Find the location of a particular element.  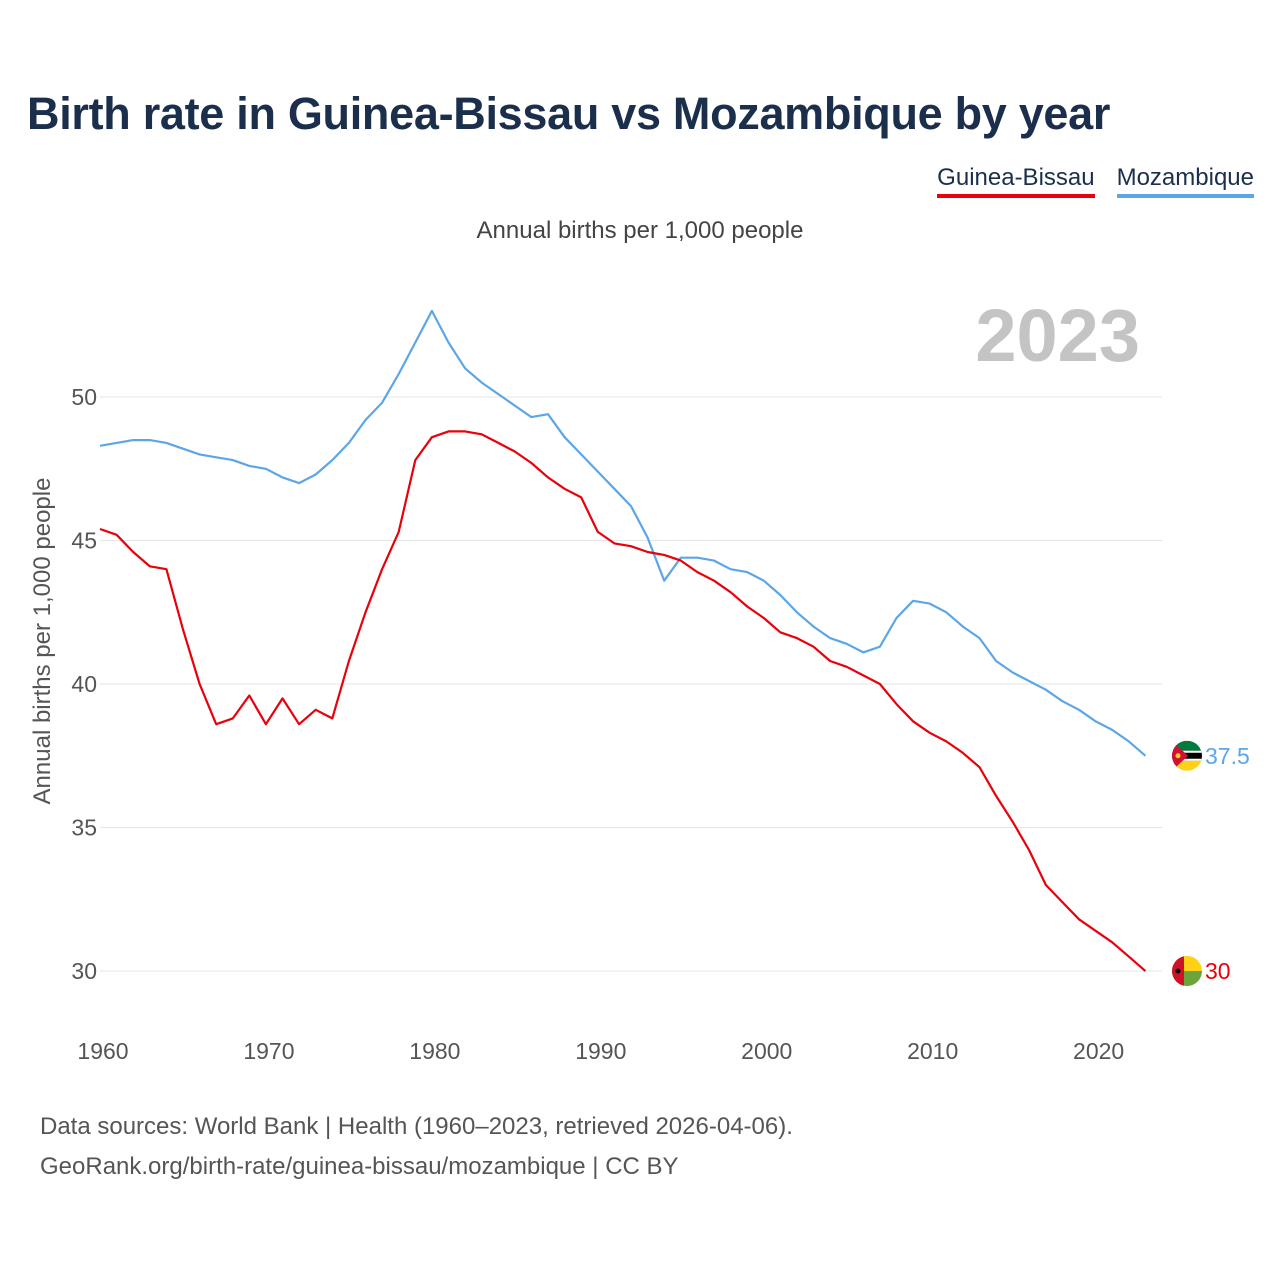

end-label-guinea-bissau: 30 is located at coordinates (1218, 971).